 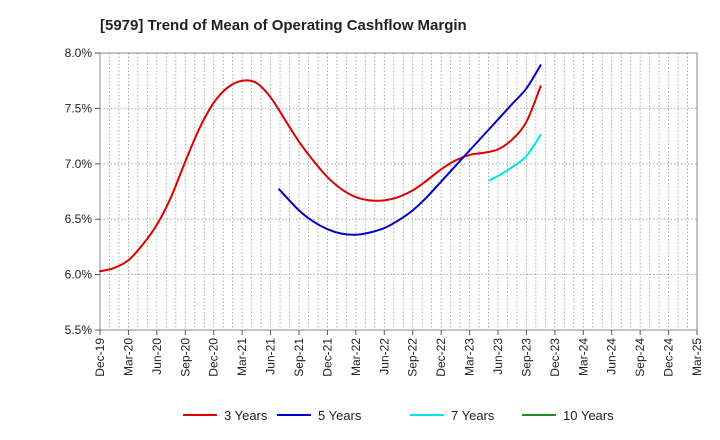 What do you see at coordinates (498, 356) in the screenshot?
I see `x-tick-label: Jun-23` at bounding box center [498, 356].